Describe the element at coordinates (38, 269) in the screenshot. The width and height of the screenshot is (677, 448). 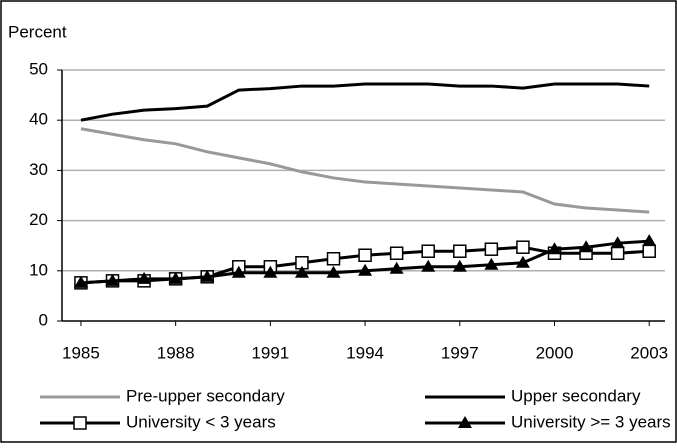
I see `y-tick-label: 10` at that location.